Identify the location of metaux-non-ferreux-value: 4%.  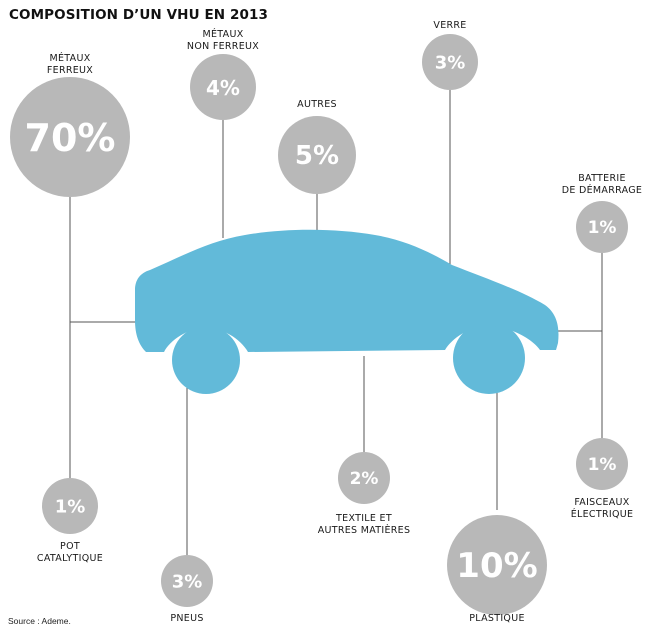
(223, 88).